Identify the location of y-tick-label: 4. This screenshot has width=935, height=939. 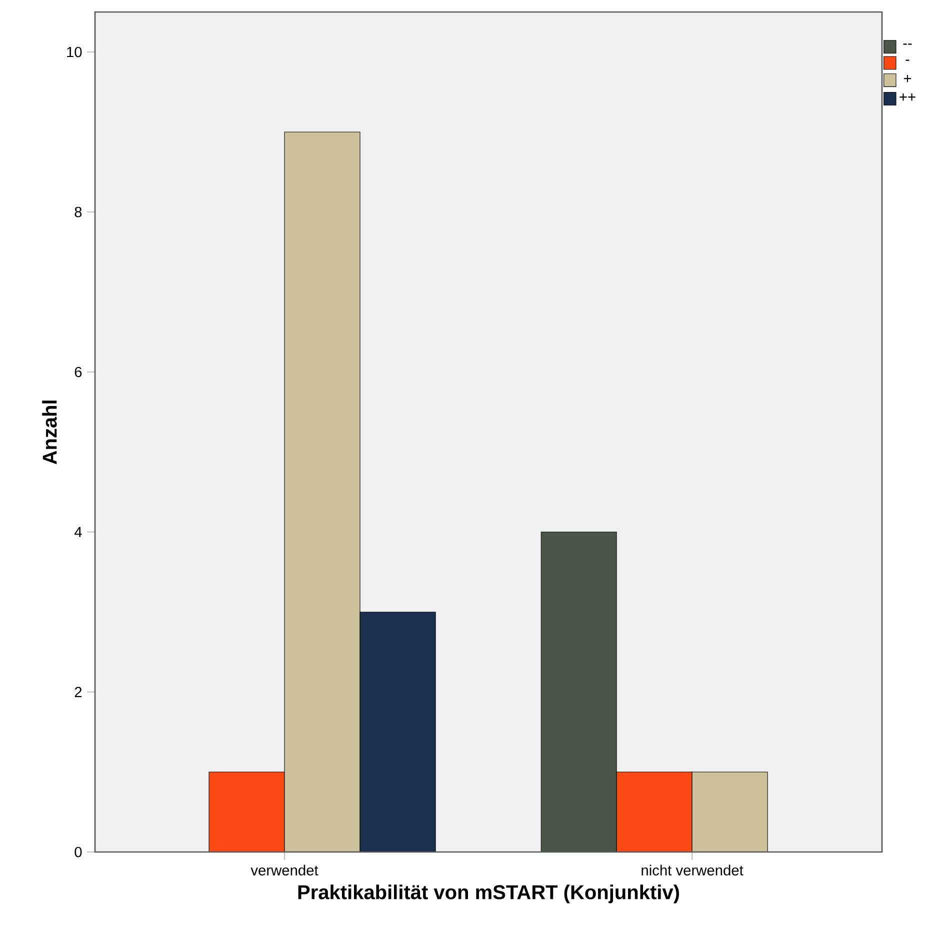
(78, 532).